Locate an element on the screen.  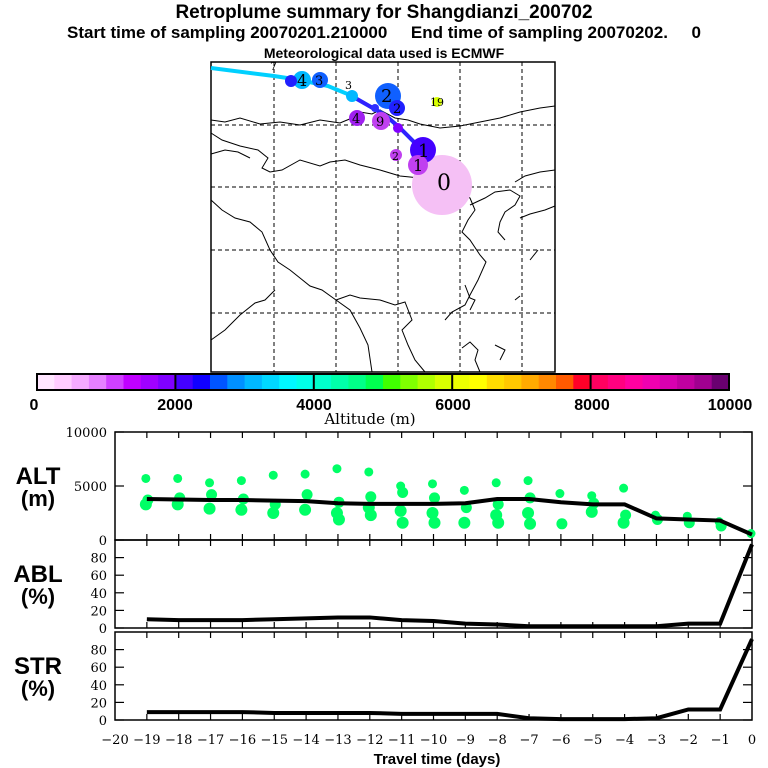
met-data-line: Meteorological data used is ECMWF is located at coordinates (384, 53).